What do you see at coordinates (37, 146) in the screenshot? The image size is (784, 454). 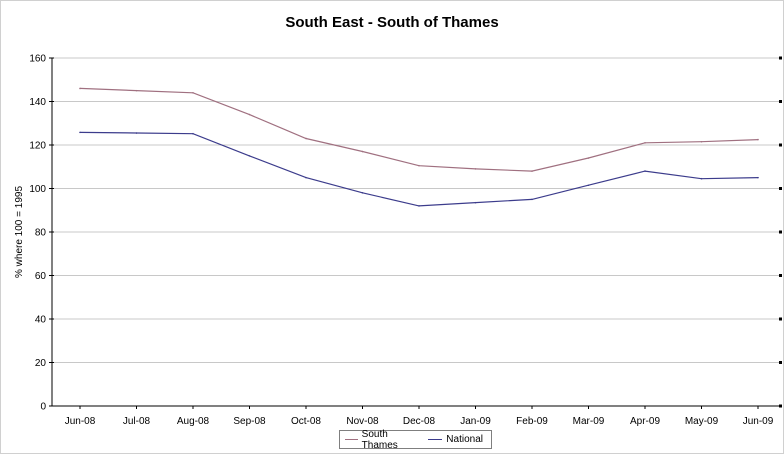 I see `y-tick-label-120: 120` at bounding box center [37, 146].